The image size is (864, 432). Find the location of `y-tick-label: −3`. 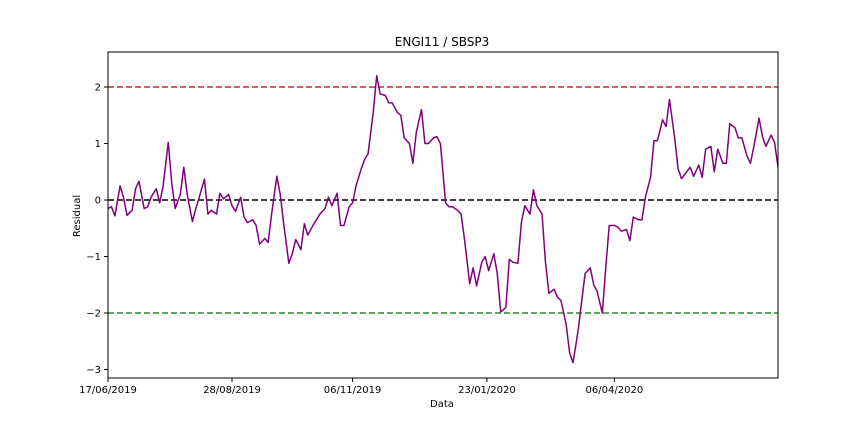

y-tick-label: −3 is located at coordinates (93, 370).